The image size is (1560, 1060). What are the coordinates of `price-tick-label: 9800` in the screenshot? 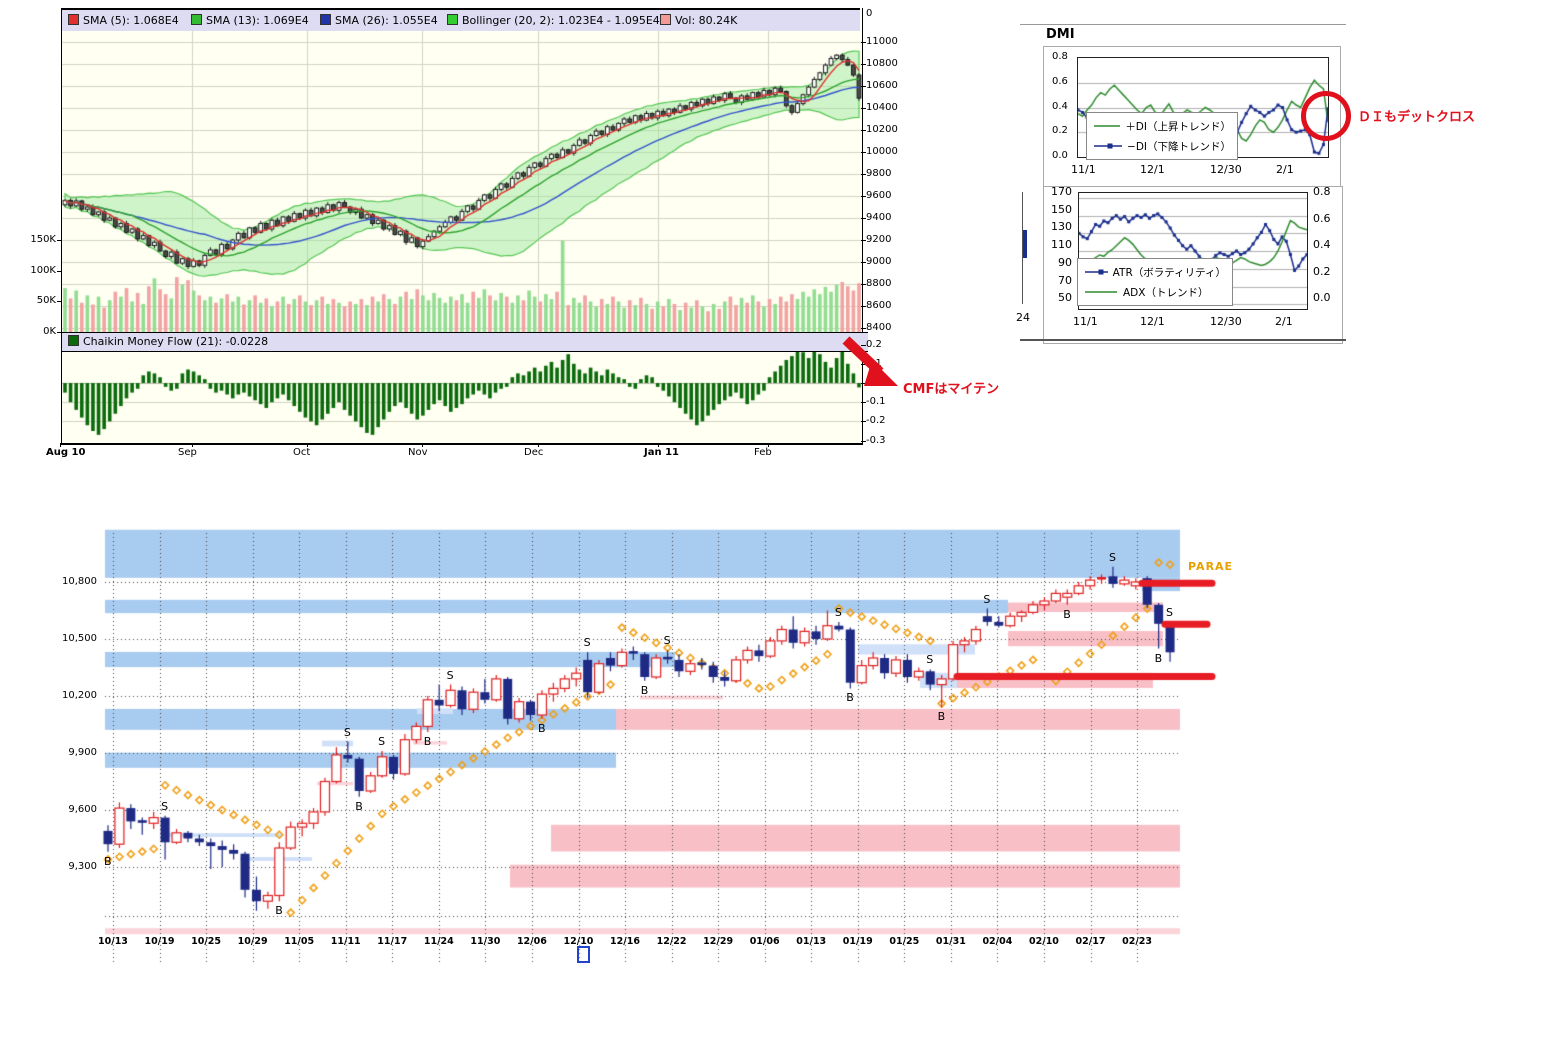 It's located at (879, 173).